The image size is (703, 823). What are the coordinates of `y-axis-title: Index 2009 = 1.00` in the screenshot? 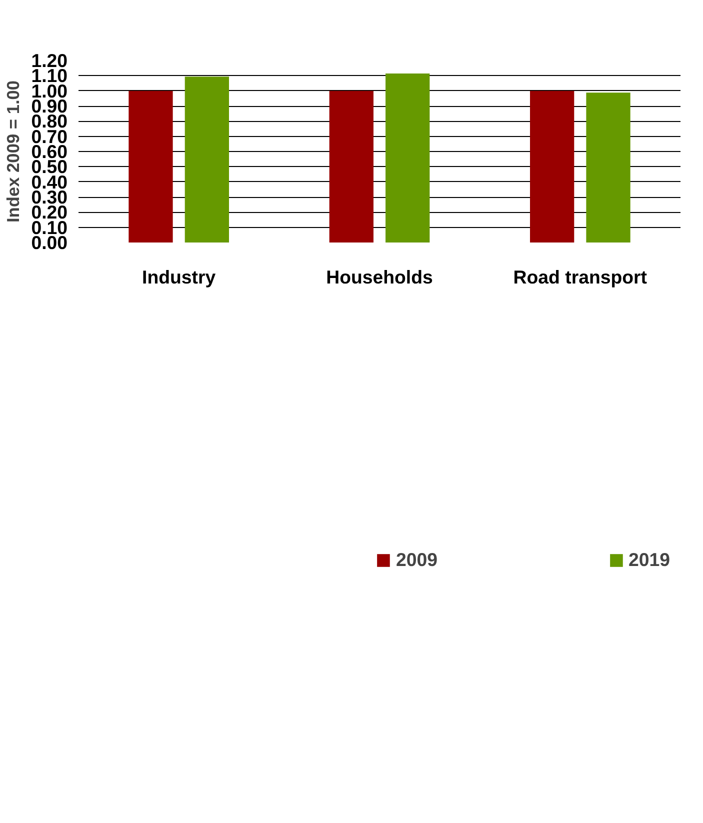 It's located at (13, 151).